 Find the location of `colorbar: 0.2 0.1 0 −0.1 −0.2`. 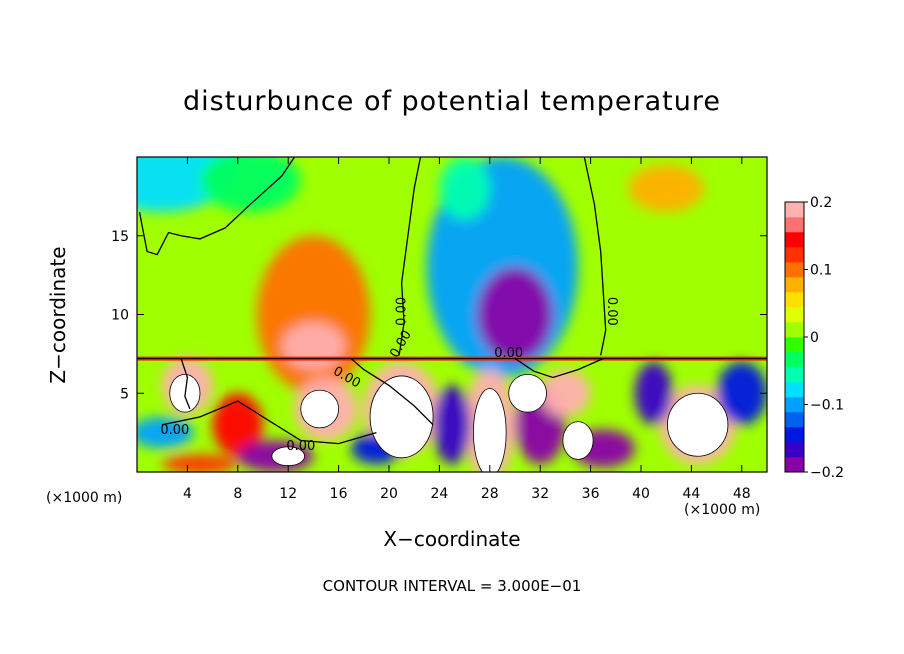

colorbar: 0.2 0.1 0 −0.1 −0.2 is located at coordinates (814, 338).